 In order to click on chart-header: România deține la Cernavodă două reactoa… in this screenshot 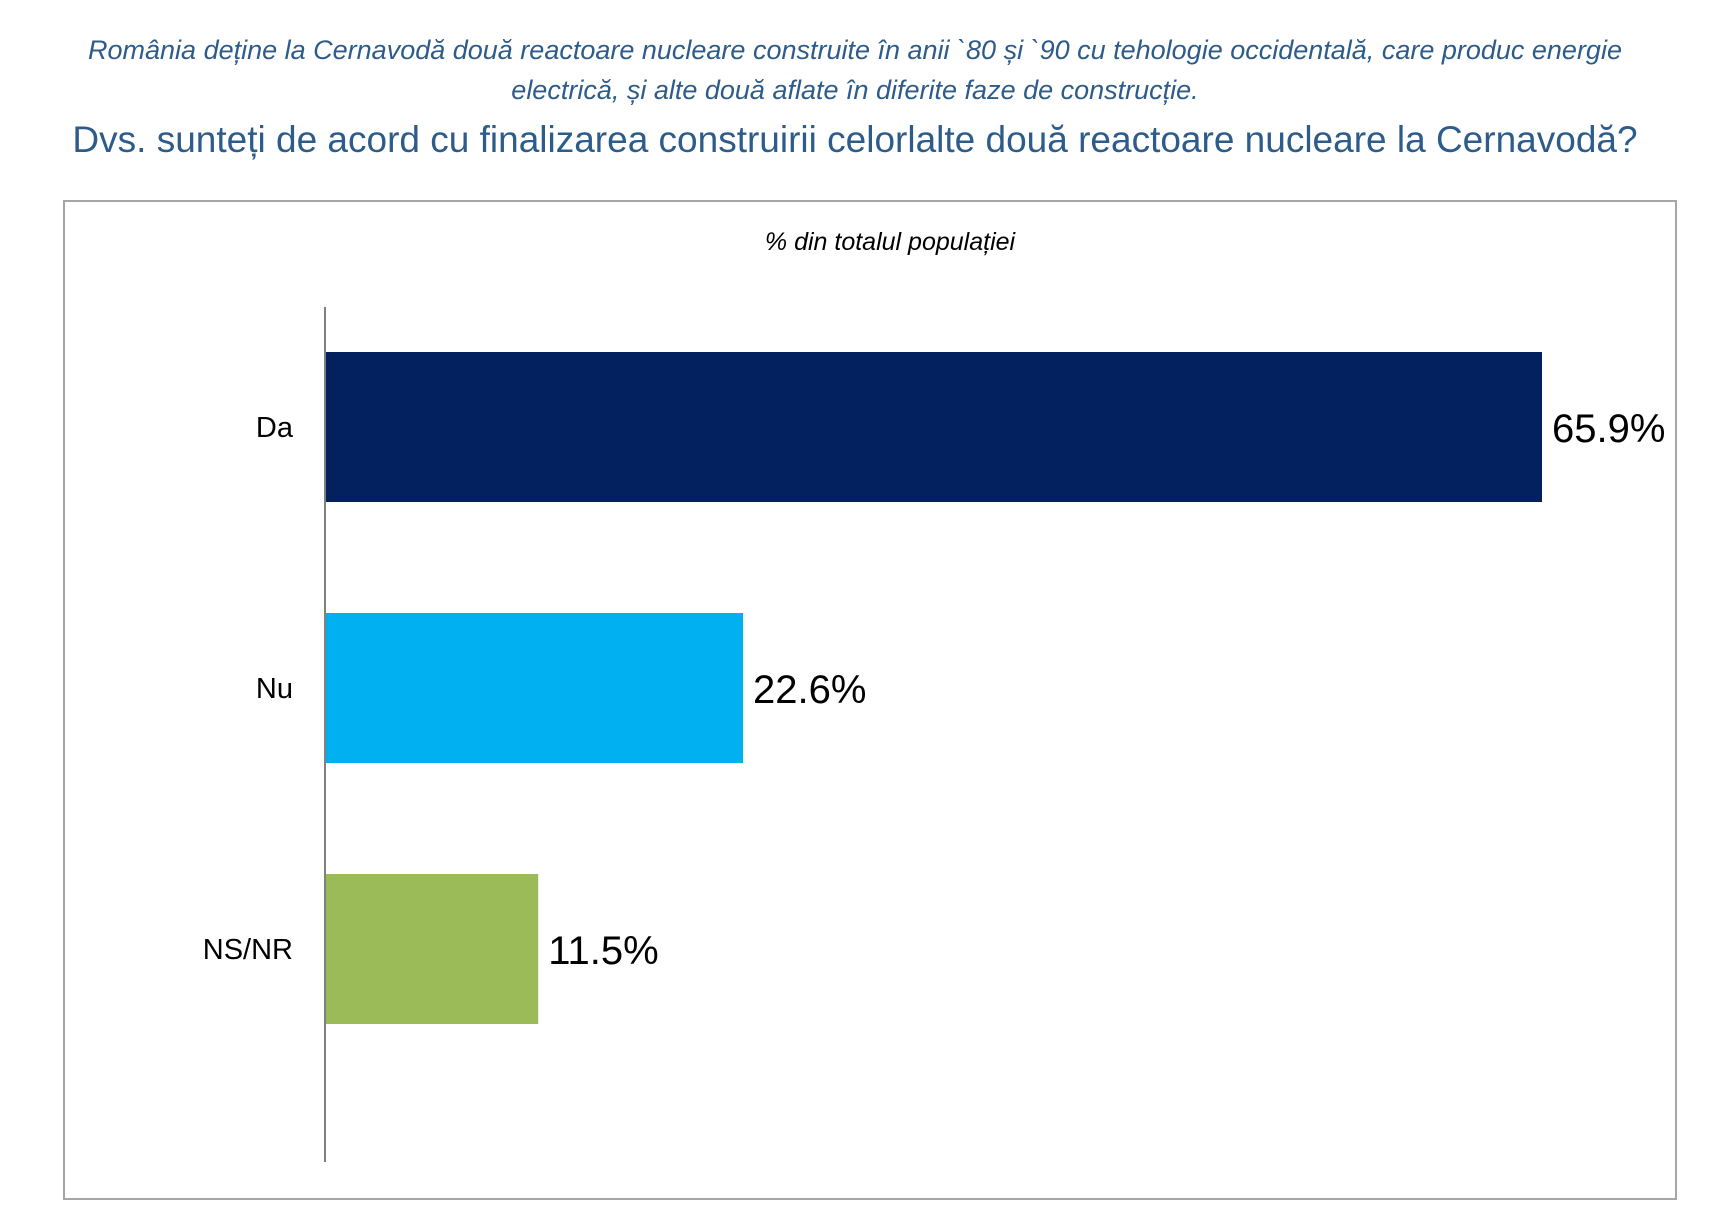, I will do `click(855, 97)`.